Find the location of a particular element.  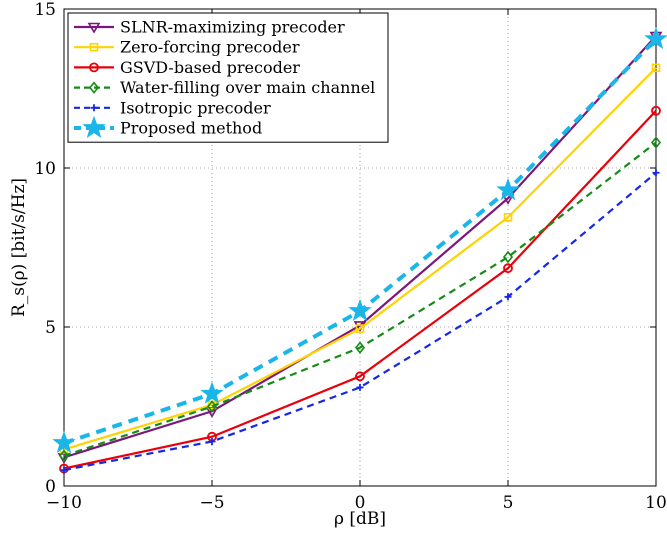

x-tick-label: −10 is located at coordinates (64, 503).